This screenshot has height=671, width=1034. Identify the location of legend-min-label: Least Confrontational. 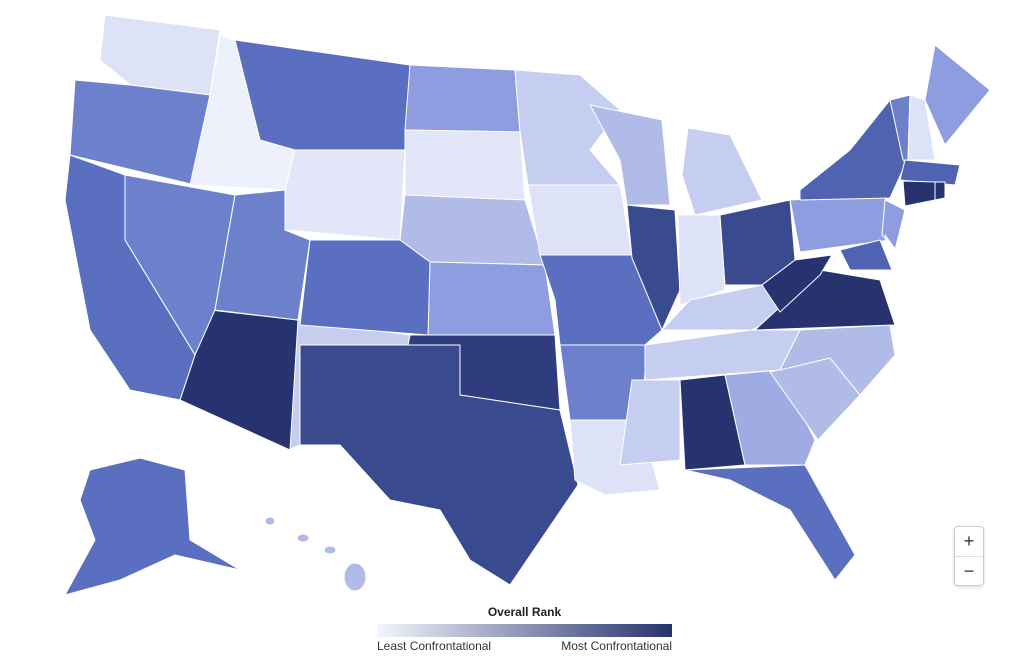
(434, 646).